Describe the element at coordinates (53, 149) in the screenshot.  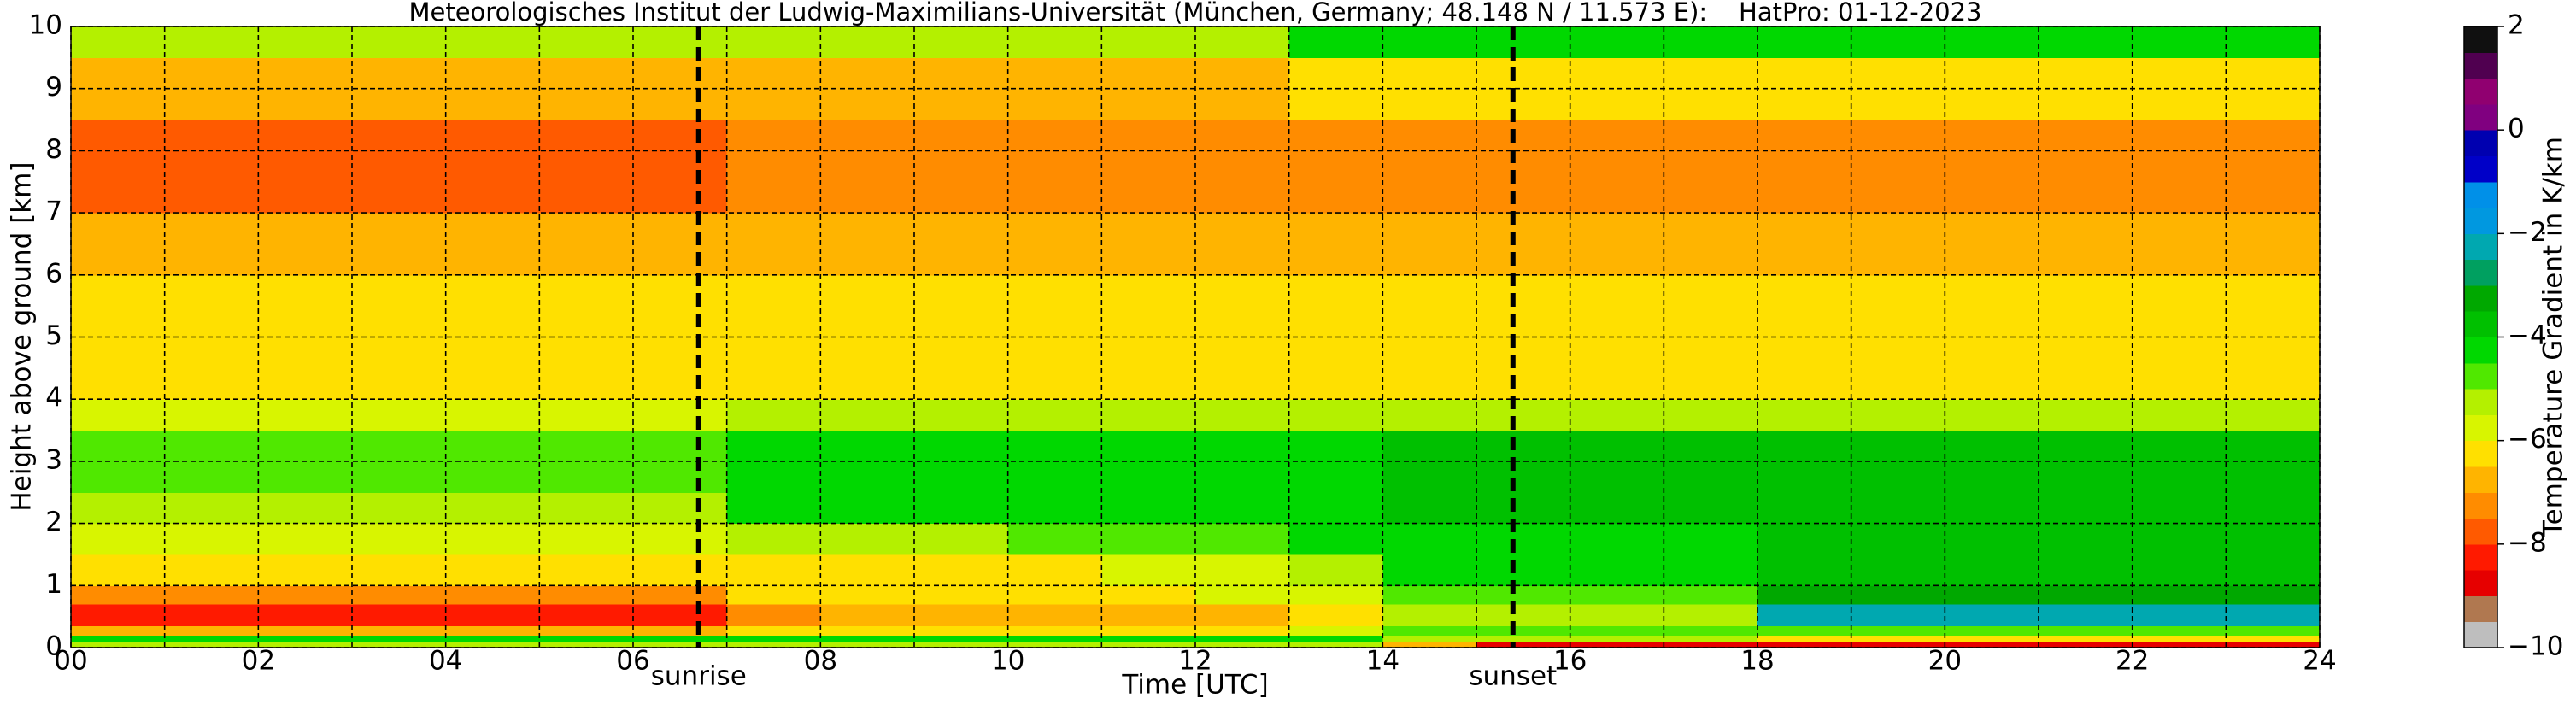
I see `y-tick-label: 8` at that location.